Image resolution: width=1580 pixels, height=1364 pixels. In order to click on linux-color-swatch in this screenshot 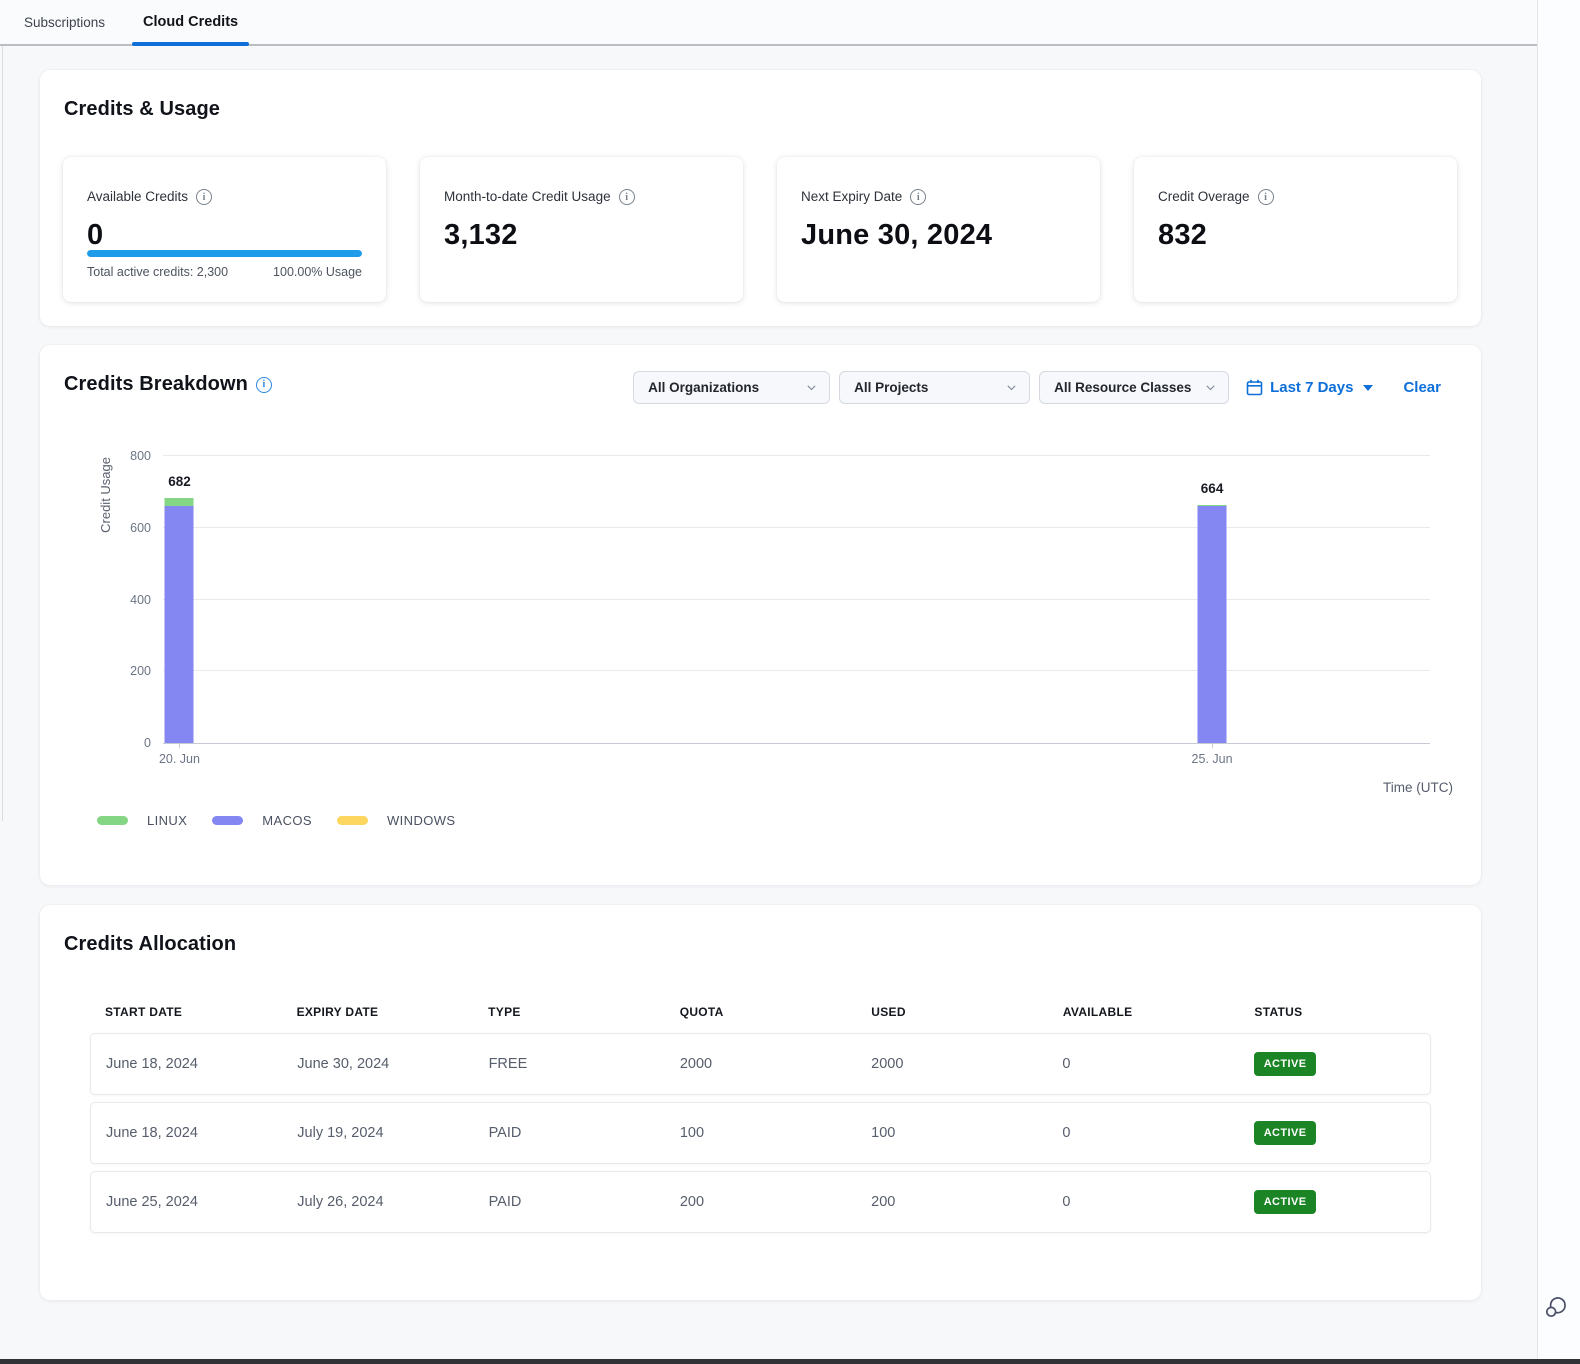, I will do `click(112, 820)`.